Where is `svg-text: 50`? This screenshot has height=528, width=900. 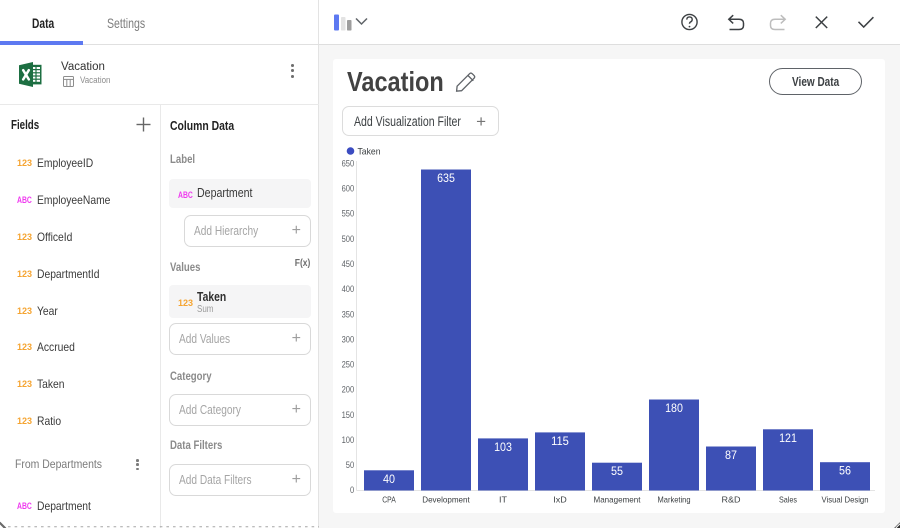
svg-text: 50 is located at coordinates (350, 465).